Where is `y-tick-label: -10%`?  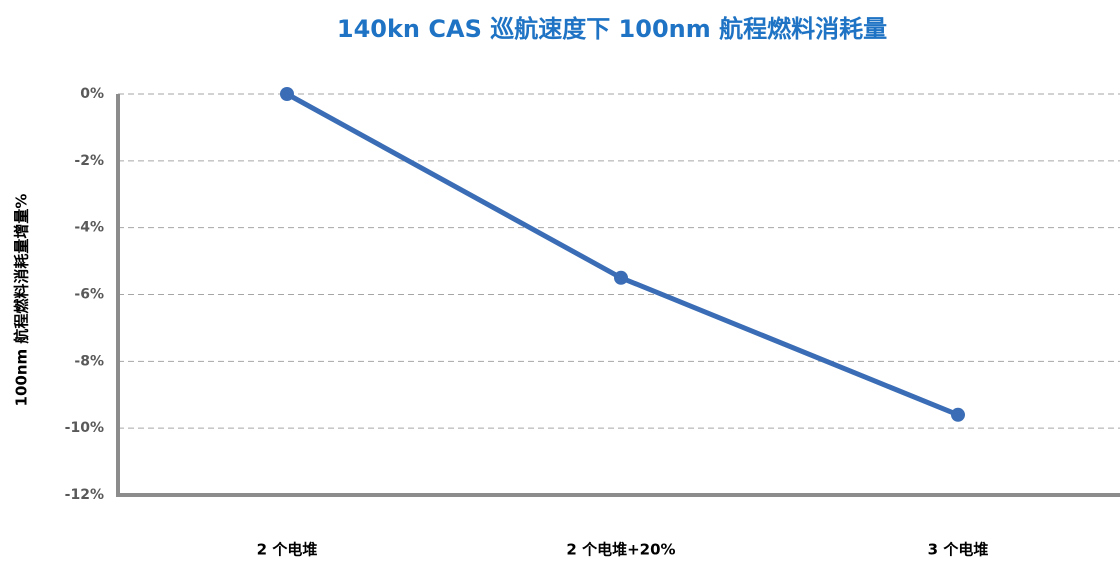 y-tick-label: -10% is located at coordinates (84, 428).